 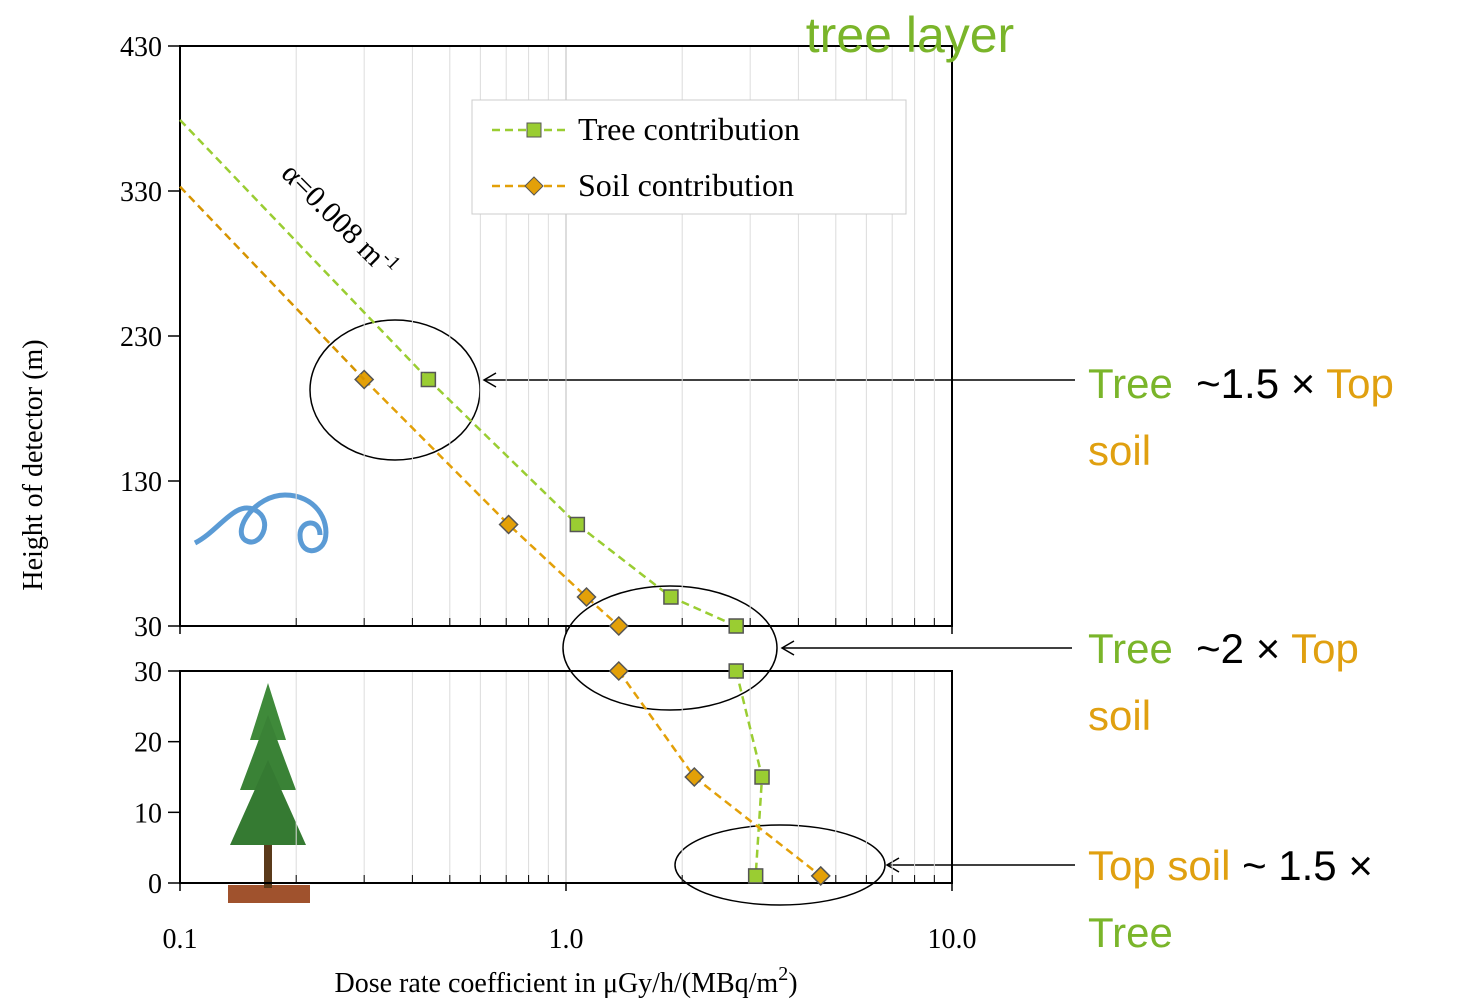 What do you see at coordinates (155, 884) in the screenshot?
I see `y-tick-label: 0` at bounding box center [155, 884].